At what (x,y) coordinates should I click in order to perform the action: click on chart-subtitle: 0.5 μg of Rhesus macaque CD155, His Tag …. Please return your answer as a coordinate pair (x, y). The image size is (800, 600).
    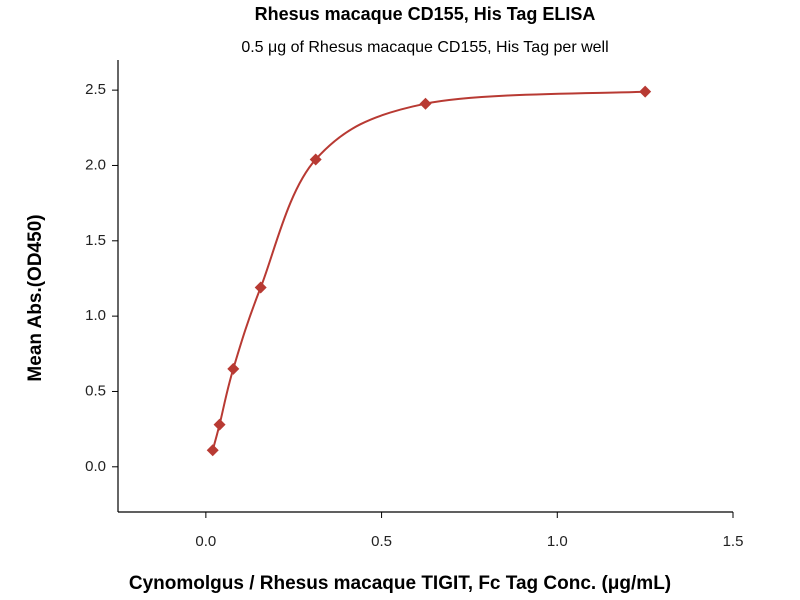
    Looking at the image, I should click on (424, 47).